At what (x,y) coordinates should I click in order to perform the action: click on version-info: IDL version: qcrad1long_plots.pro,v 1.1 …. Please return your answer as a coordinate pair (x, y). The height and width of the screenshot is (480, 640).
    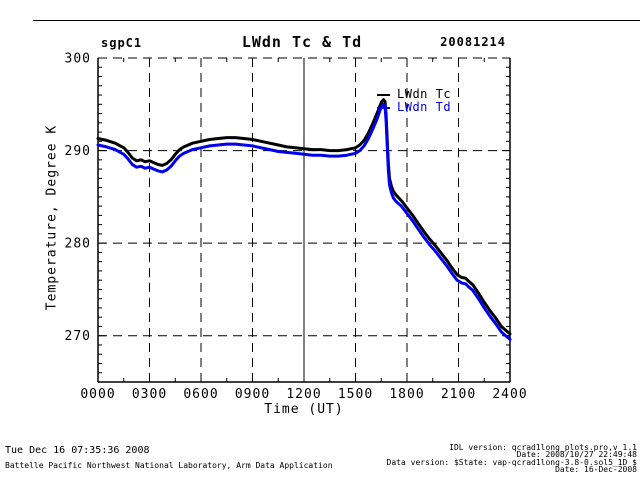
    Looking at the image, I should click on (487, 459).